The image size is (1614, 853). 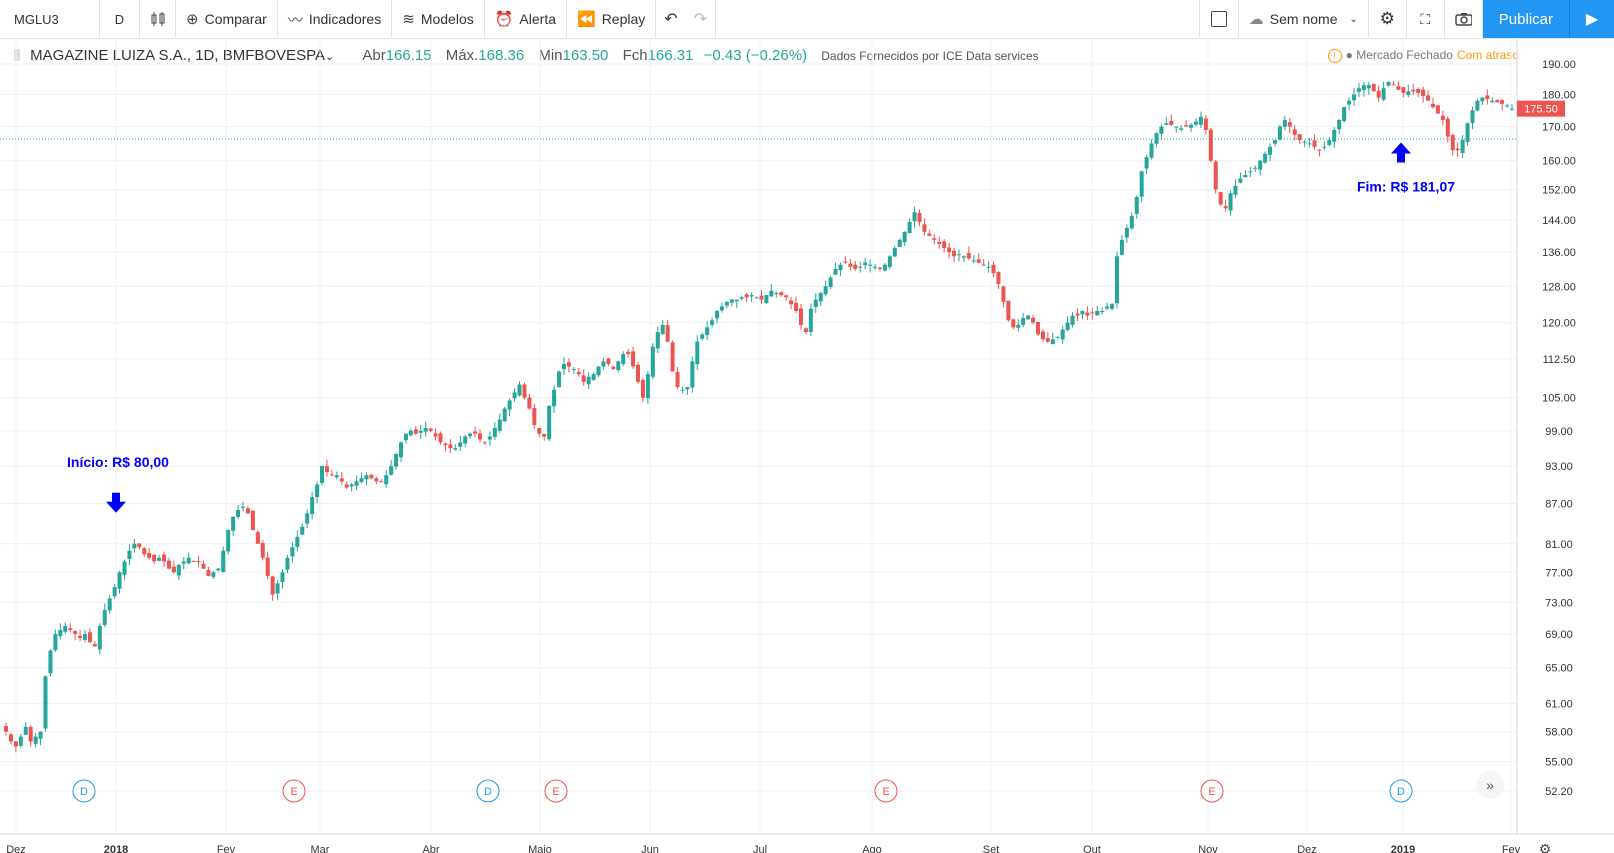 I want to click on price-tick-label: 81.00, so click(x=1559, y=545).